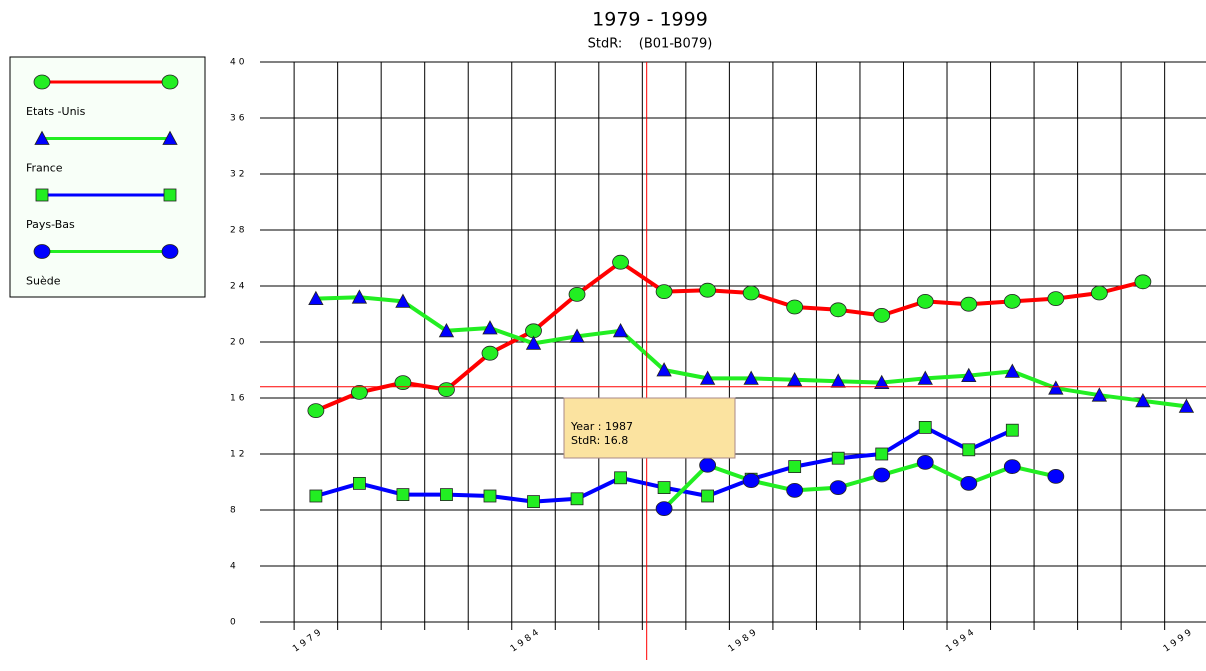  Describe the element at coordinates (50, 224) in the screenshot. I see `legend-label: Pays-Bas` at that location.